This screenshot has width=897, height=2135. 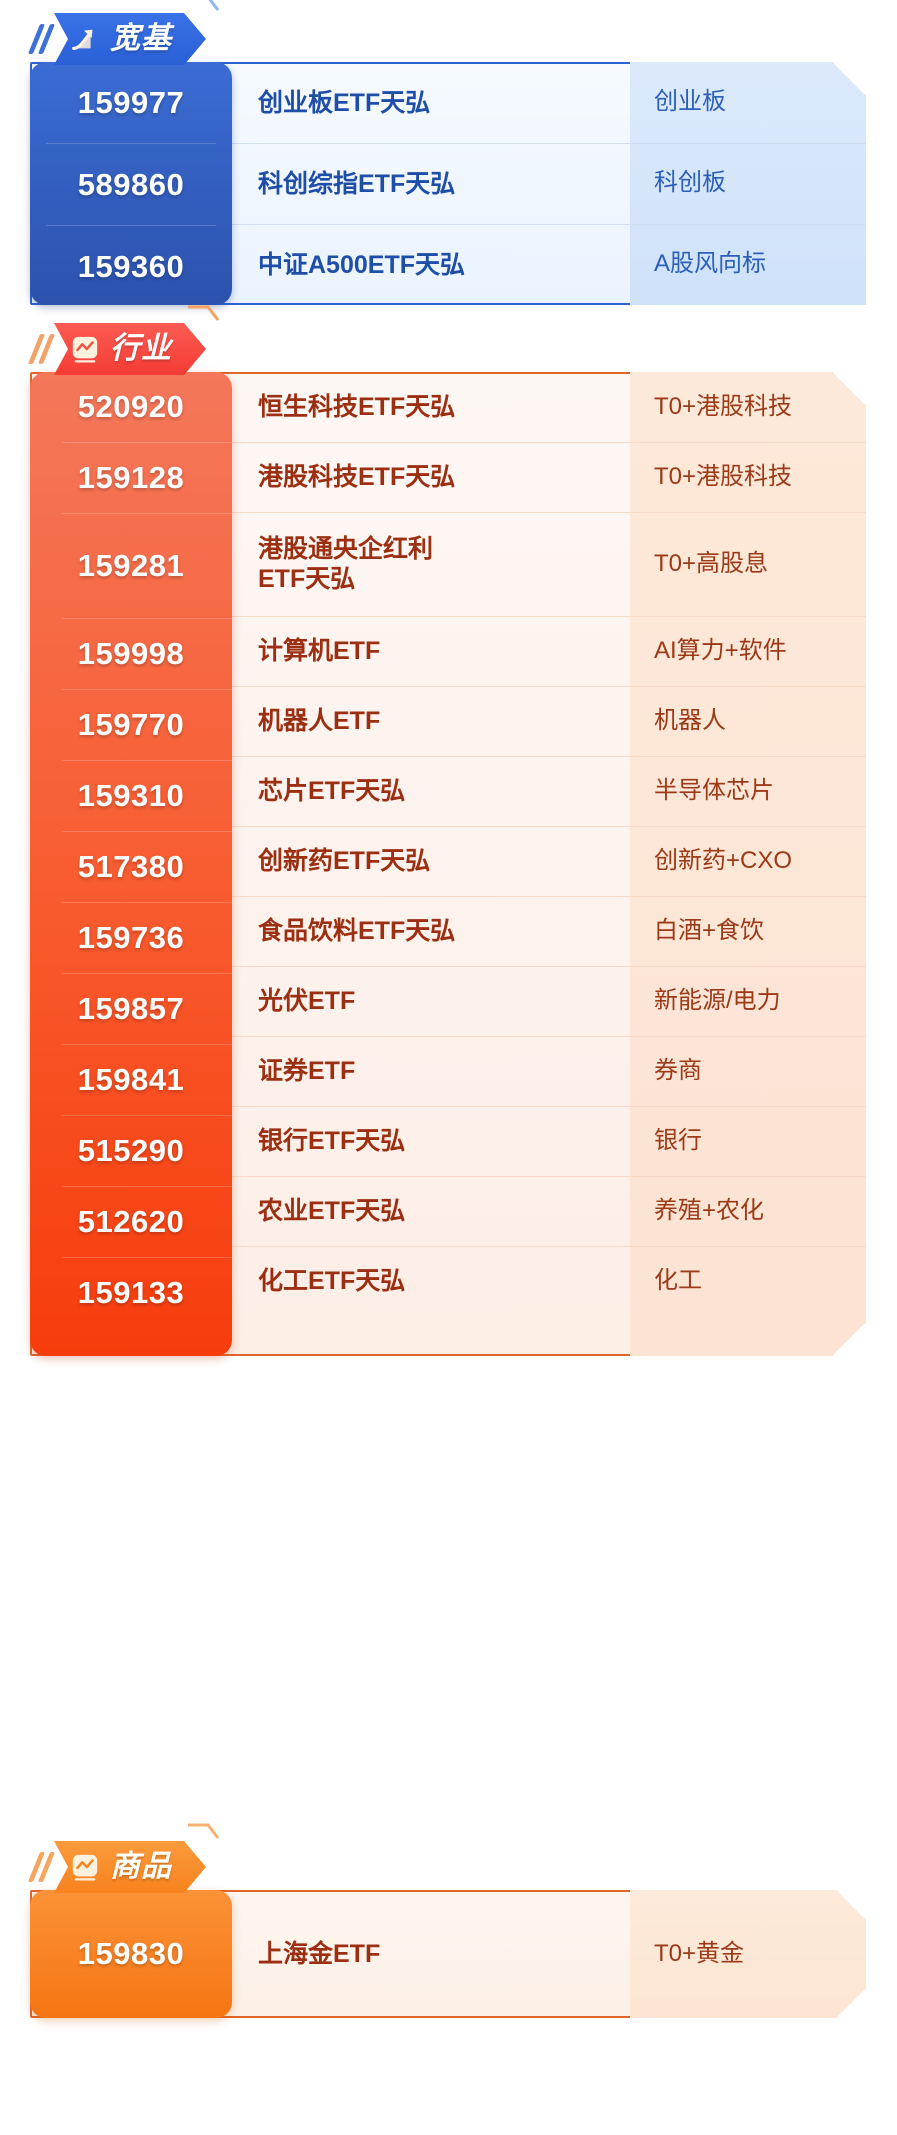 What do you see at coordinates (319, 651) in the screenshot?
I see `fund-name: 计算机ETF` at bounding box center [319, 651].